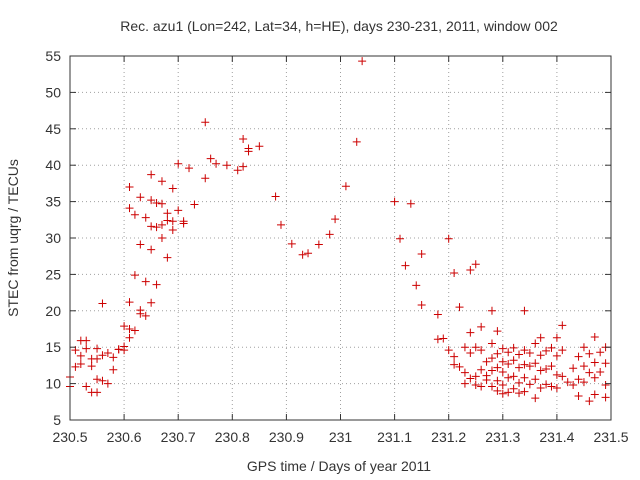  I want to click on y-tick-label: 20, so click(53, 311).